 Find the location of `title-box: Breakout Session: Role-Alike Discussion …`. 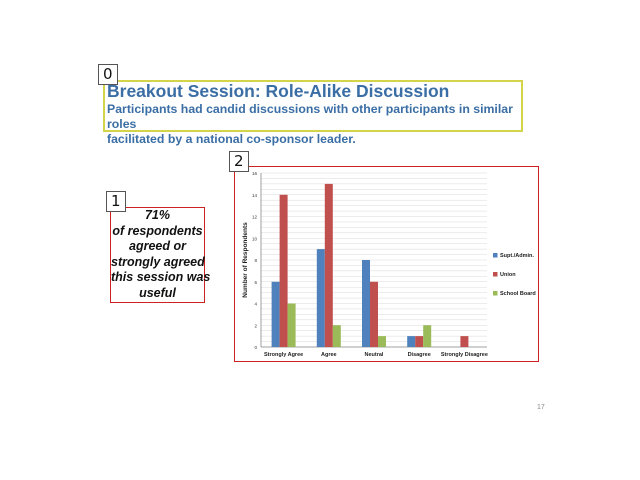

title-box: Breakout Session: Role-Alike Discussion … is located at coordinates (313, 113).